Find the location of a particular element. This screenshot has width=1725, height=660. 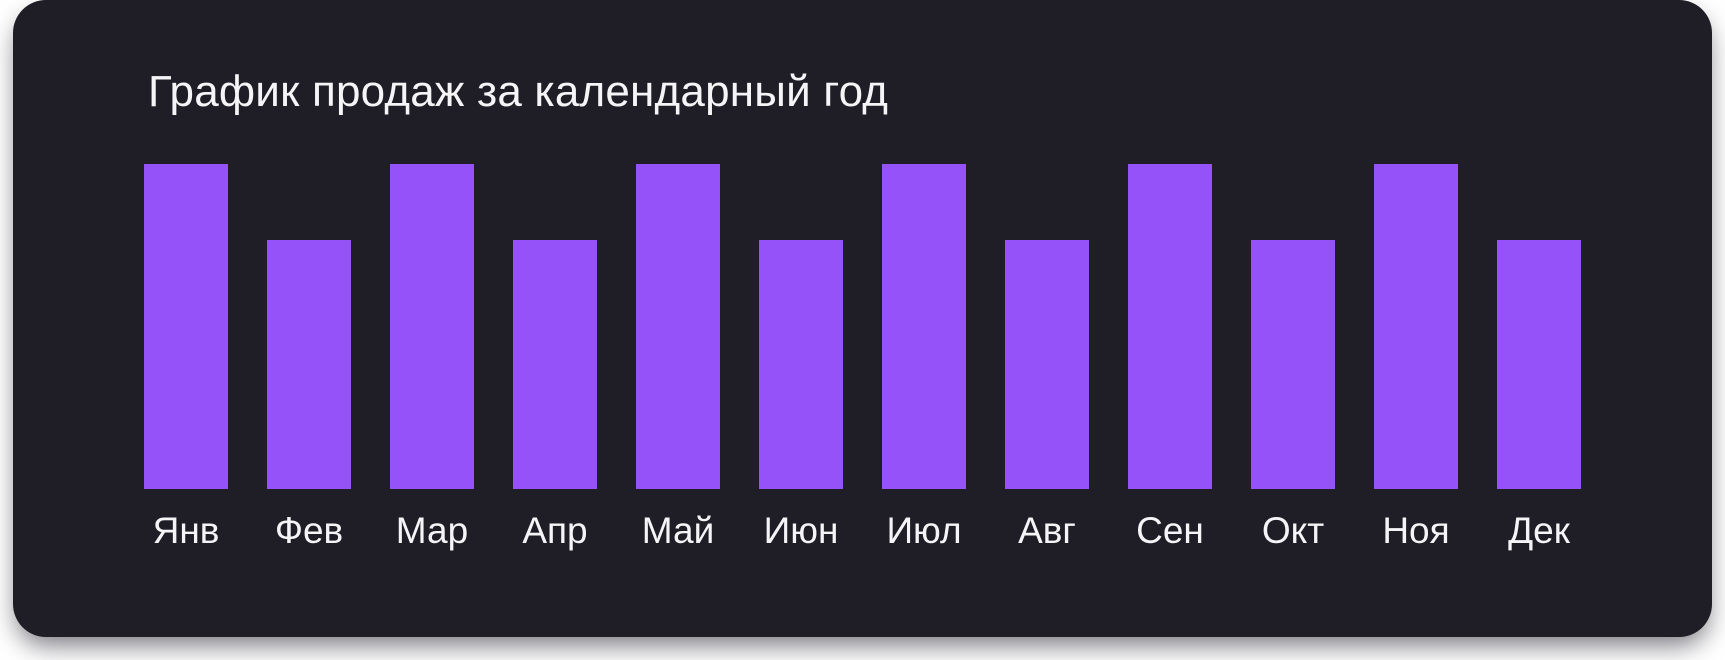

chart-column: Дек is located at coordinates (1539, 357).